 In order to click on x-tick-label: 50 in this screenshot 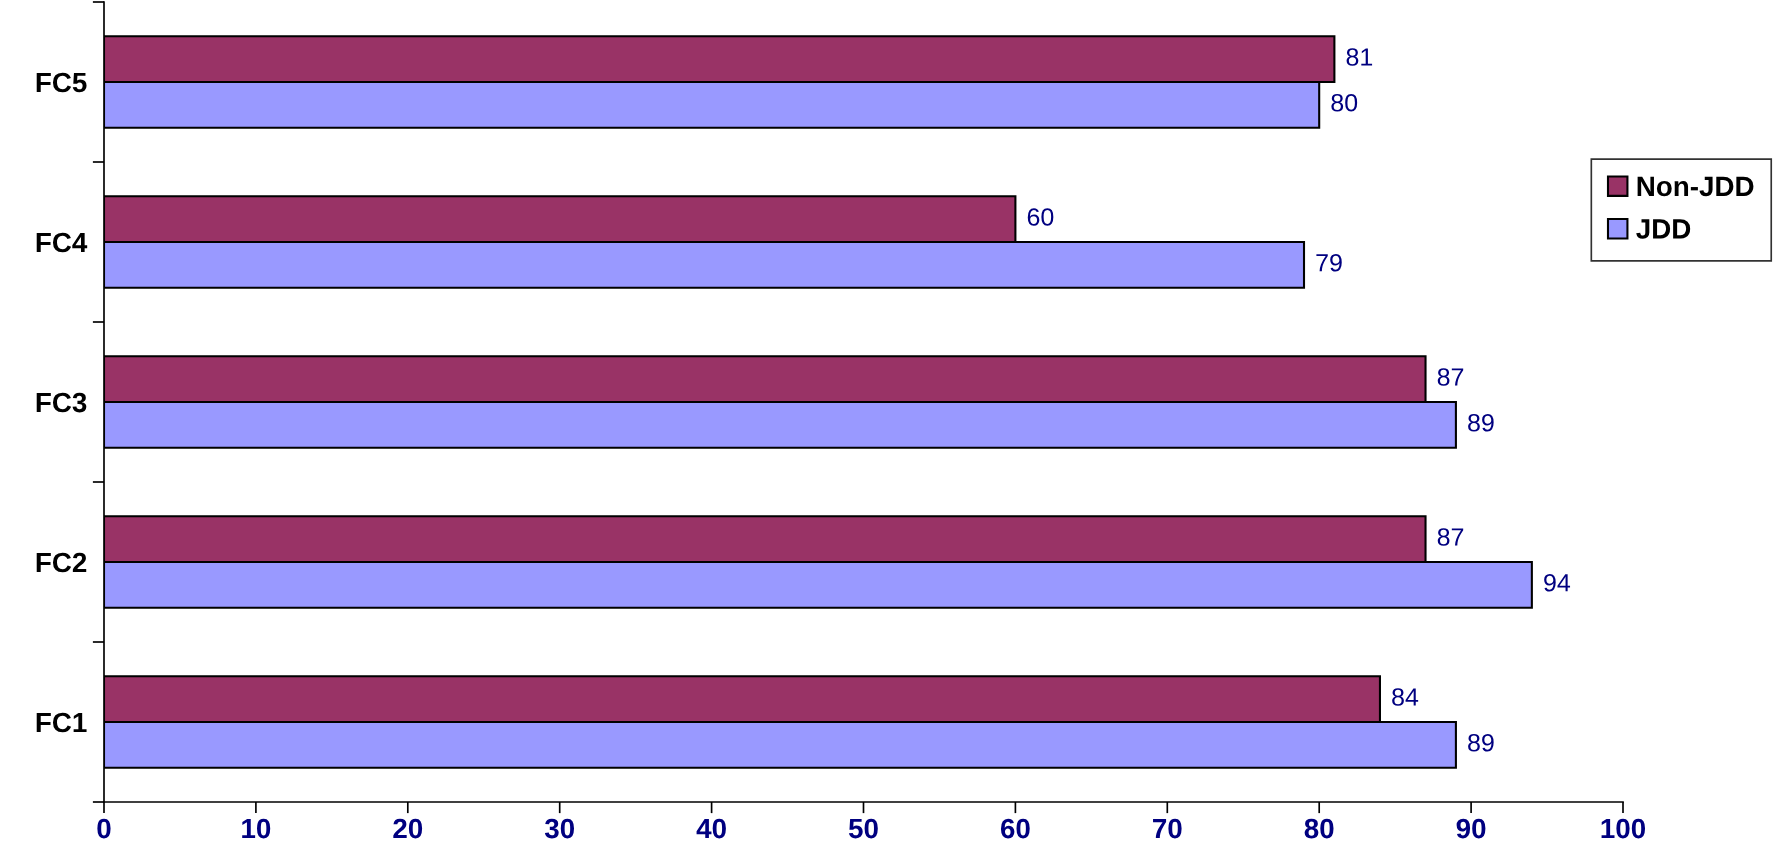, I will do `click(863, 828)`.